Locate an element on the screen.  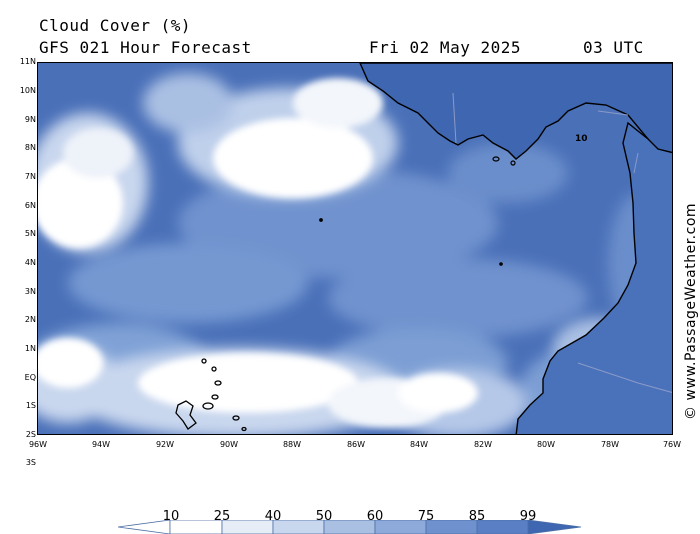
lon-label: 86W is located at coordinates (356, 444).